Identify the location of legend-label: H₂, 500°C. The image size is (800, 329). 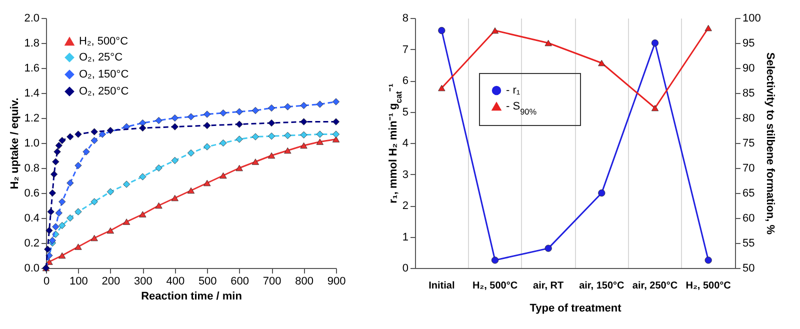
(103, 42).